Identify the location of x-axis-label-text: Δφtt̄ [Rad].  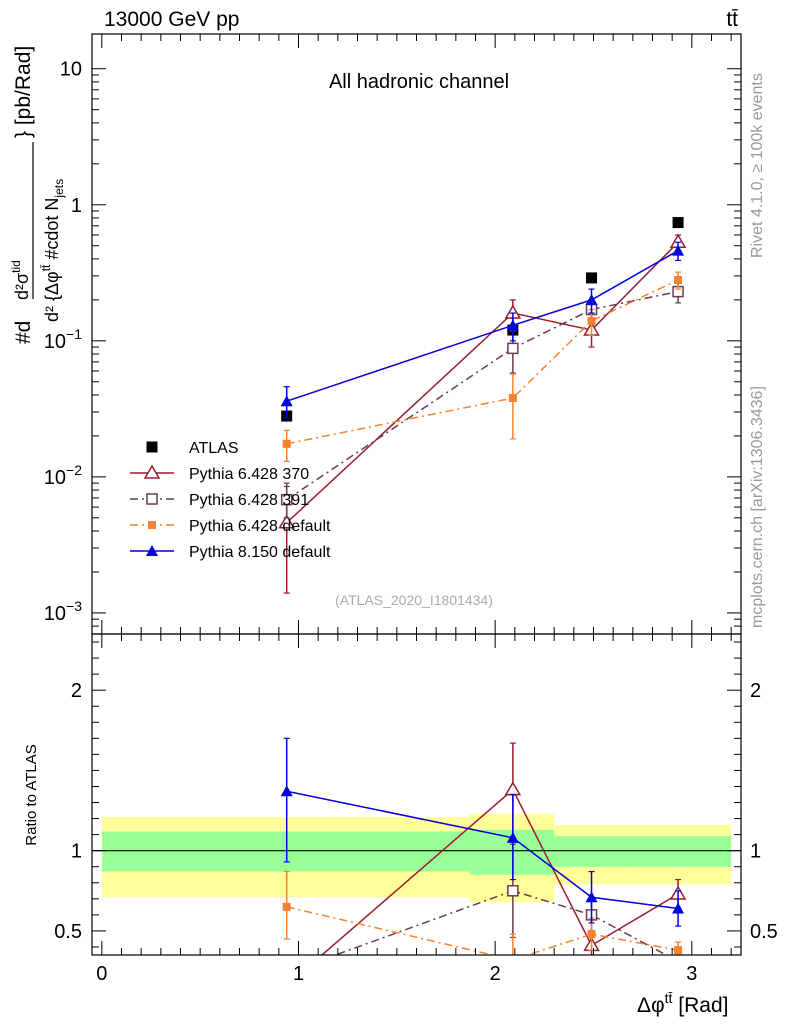
(682, 1003).